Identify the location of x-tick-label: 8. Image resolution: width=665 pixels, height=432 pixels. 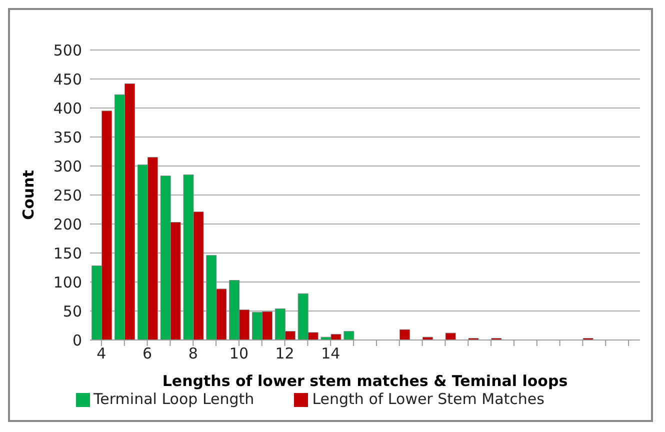
(193, 353).